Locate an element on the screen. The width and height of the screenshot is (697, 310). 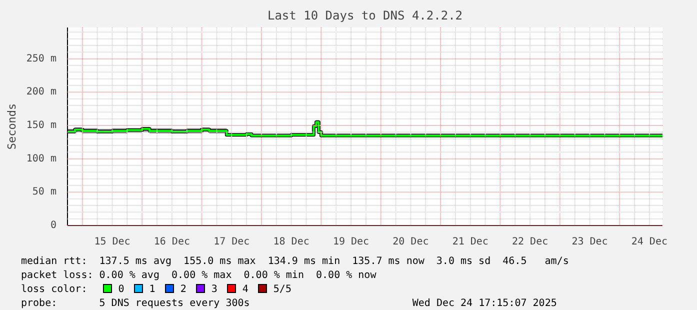
y-axis-title: Seconds is located at coordinates (11, 126).